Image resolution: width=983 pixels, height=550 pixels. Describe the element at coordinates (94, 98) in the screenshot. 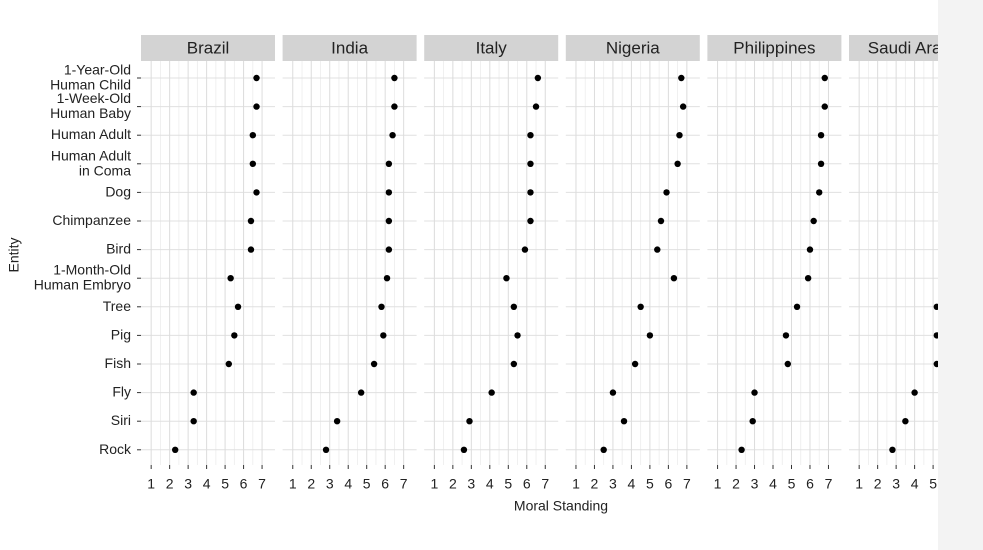

I see `y-tick-label-line: 1-Week-Old` at that location.